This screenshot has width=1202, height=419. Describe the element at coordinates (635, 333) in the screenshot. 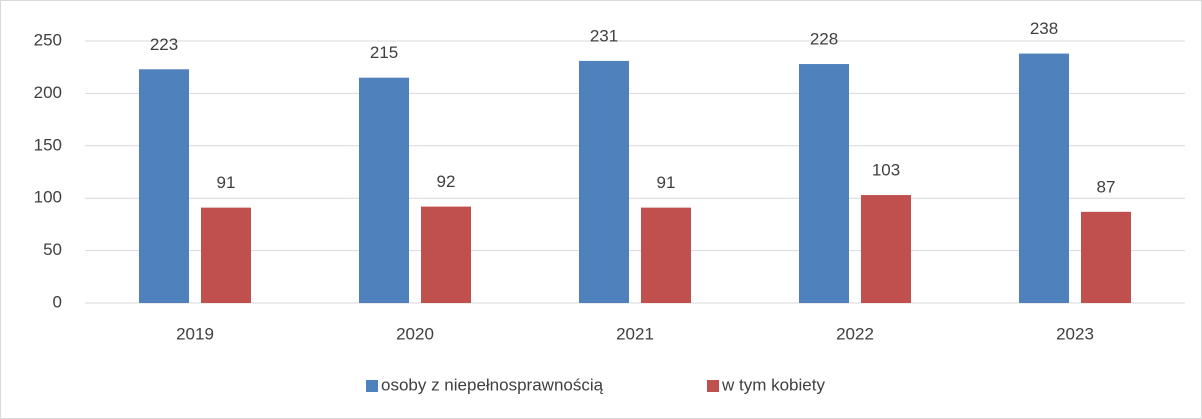

I see `x-tick-label: 2021` at that location.